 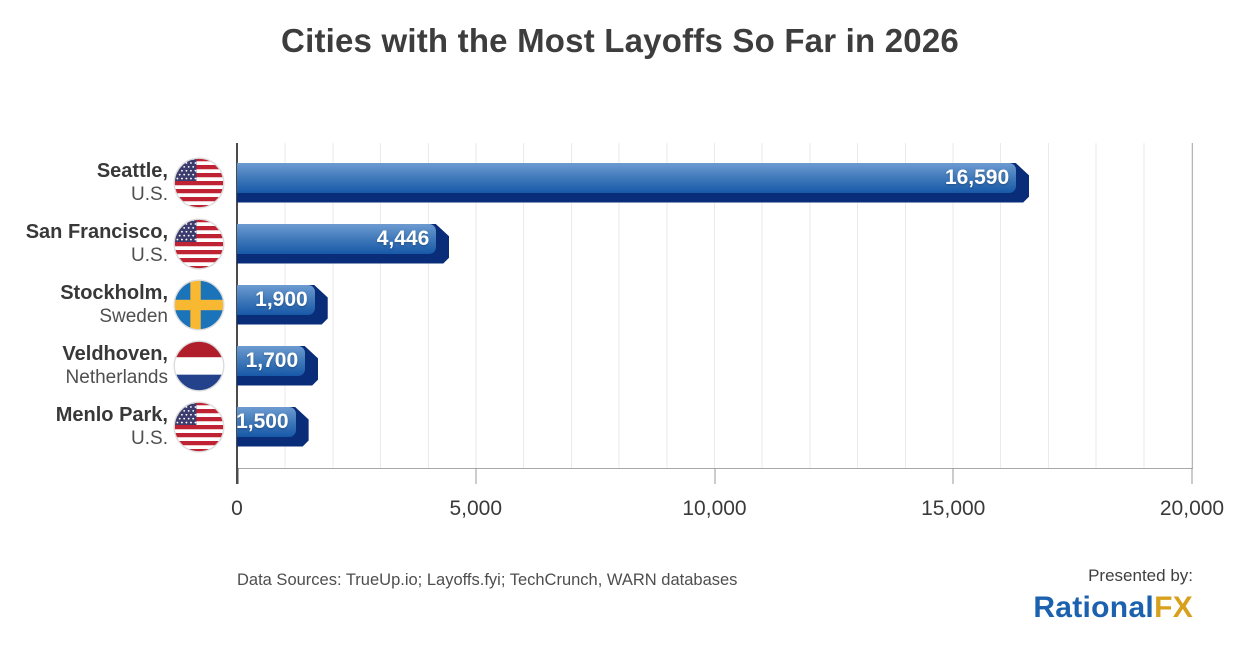 What do you see at coordinates (111, 415) in the screenshot?
I see `city-label: Menlo Park,` at bounding box center [111, 415].